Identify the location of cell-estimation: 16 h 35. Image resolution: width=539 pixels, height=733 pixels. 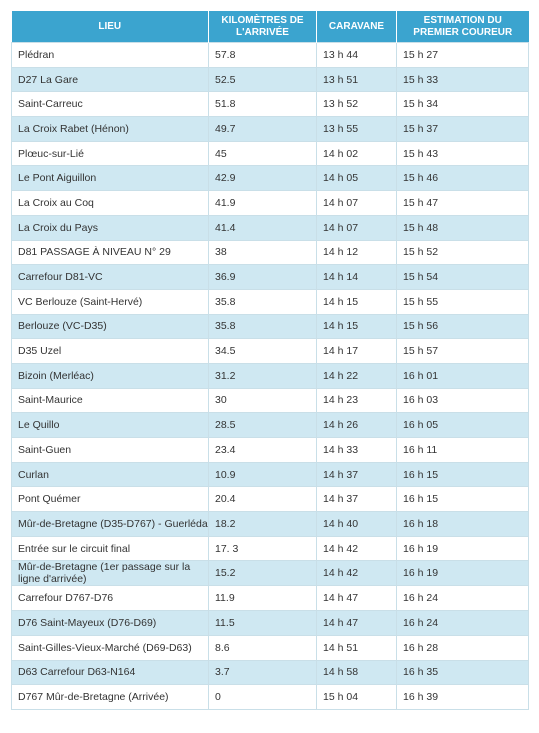
(462, 672).